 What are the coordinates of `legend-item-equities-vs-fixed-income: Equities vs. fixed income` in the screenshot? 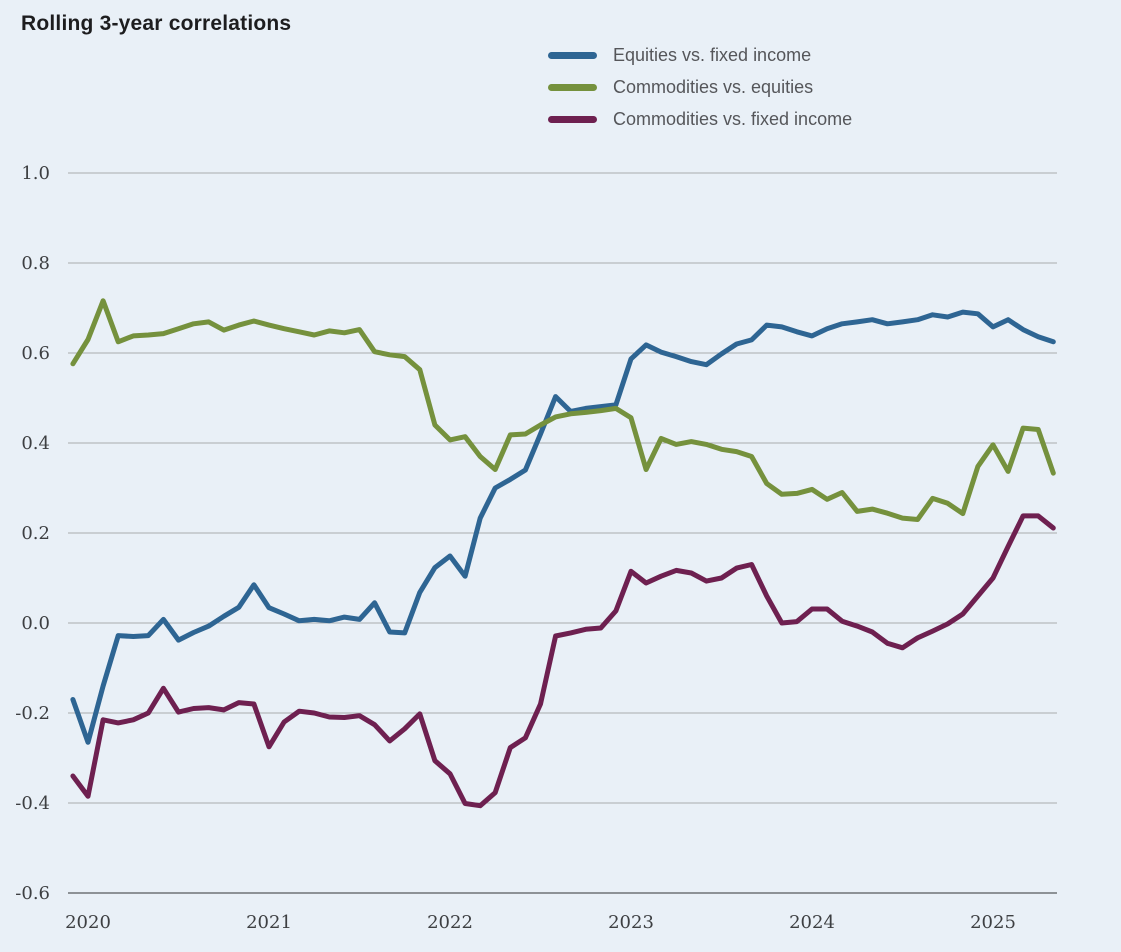 It's located at (700, 55).